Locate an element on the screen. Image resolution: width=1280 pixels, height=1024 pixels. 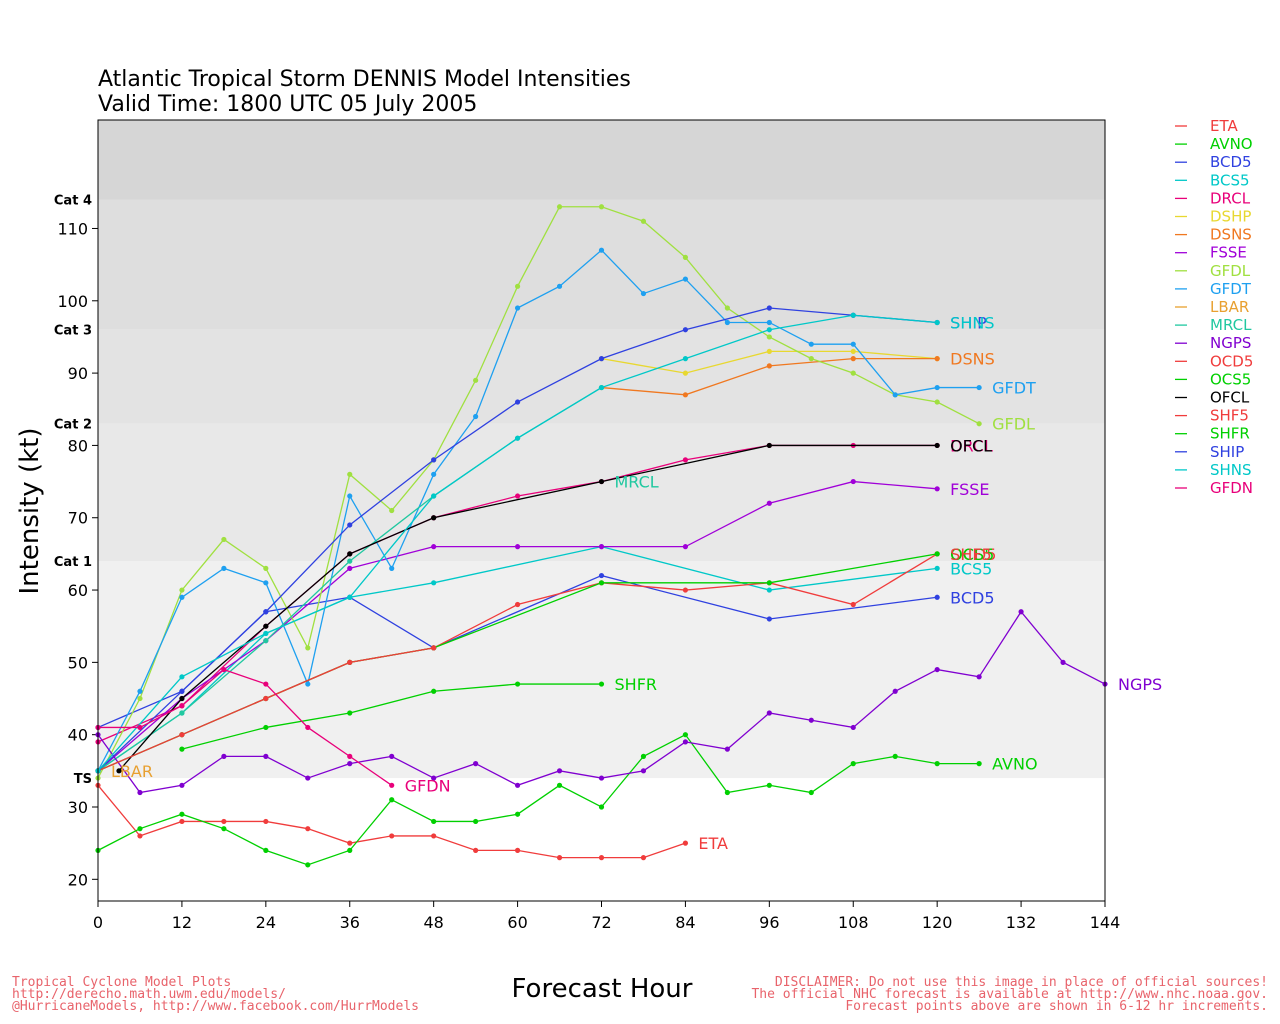
x-tick-label: 72 is located at coordinates (601, 922).